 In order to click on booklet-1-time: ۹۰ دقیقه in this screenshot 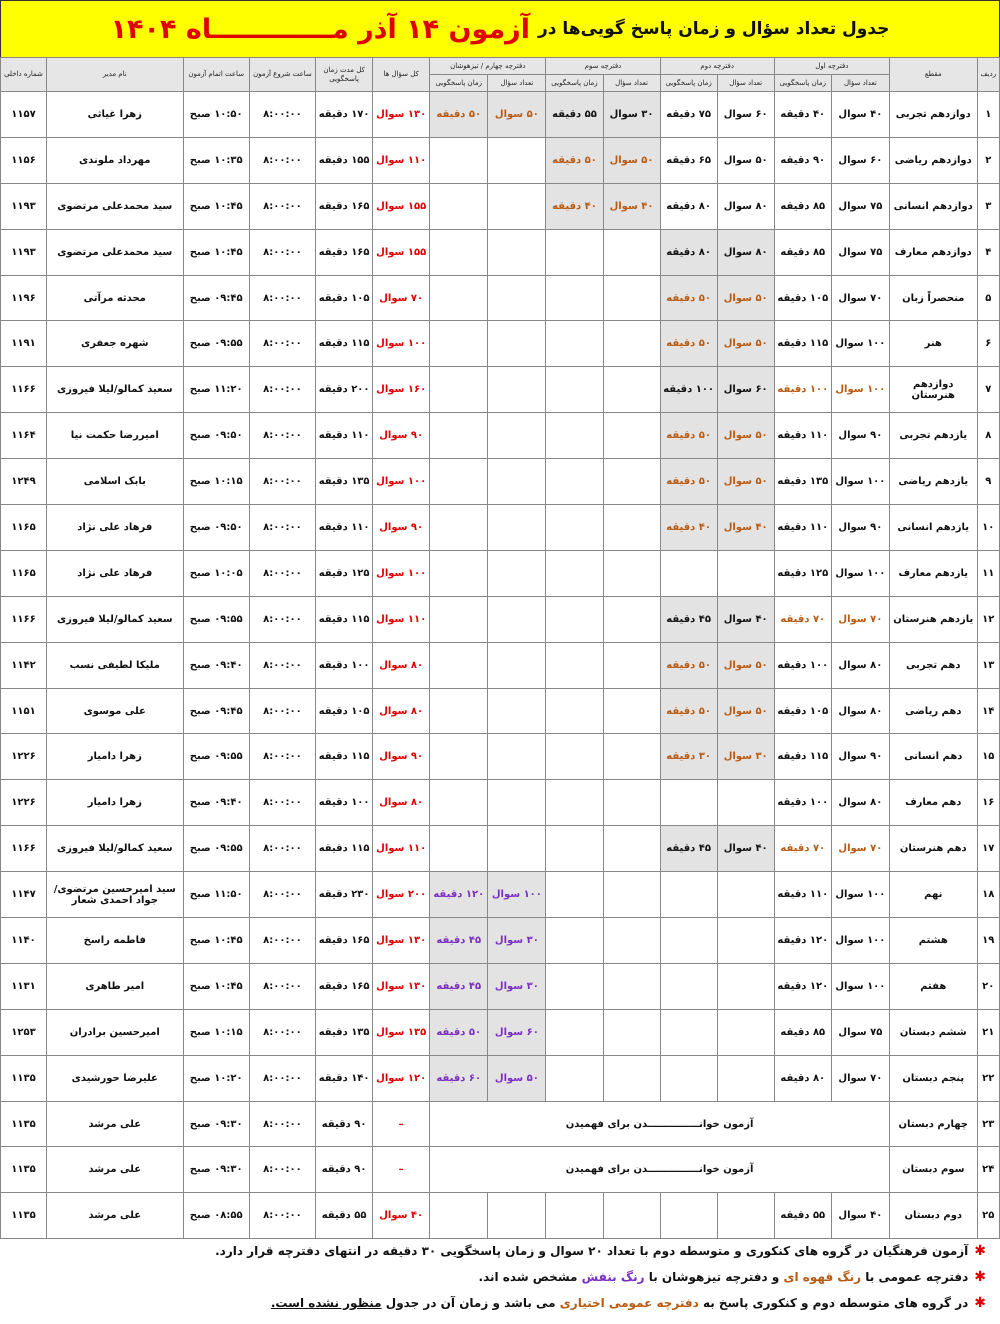, I will do `click(802, 160)`.